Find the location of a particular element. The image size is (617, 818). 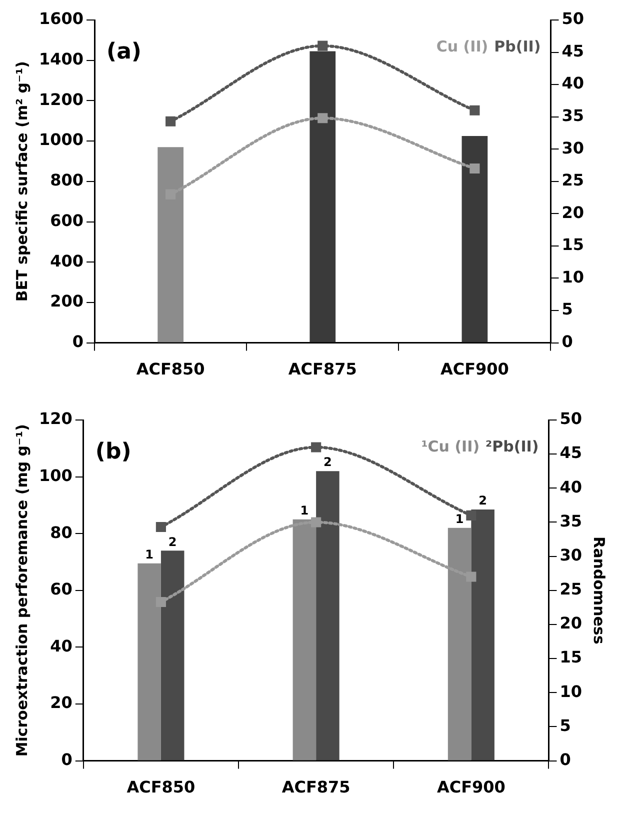

text: ¹Cu (II) is located at coordinates (450, 446).